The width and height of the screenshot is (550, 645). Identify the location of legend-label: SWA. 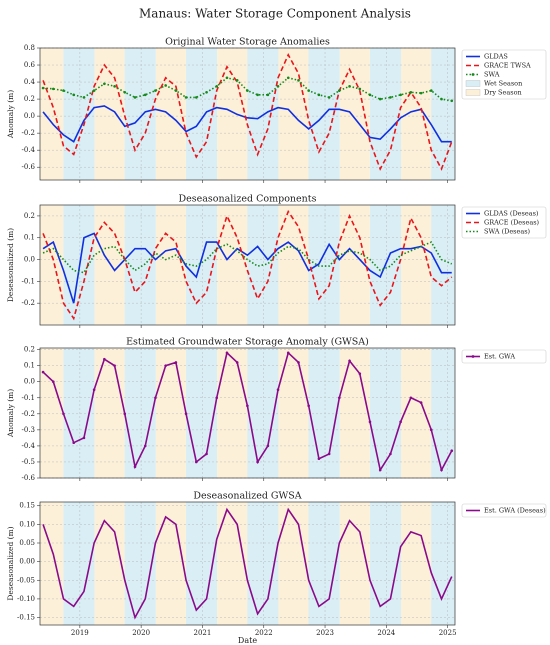
(492, 75).